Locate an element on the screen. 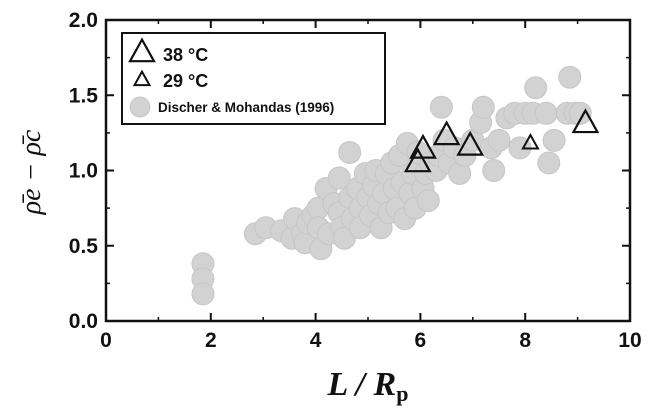 This screenshot has height=408, width=653. legend-label-discher-mohandas: Discher & Mohandas (1996) is located at coordinates (246, 107).